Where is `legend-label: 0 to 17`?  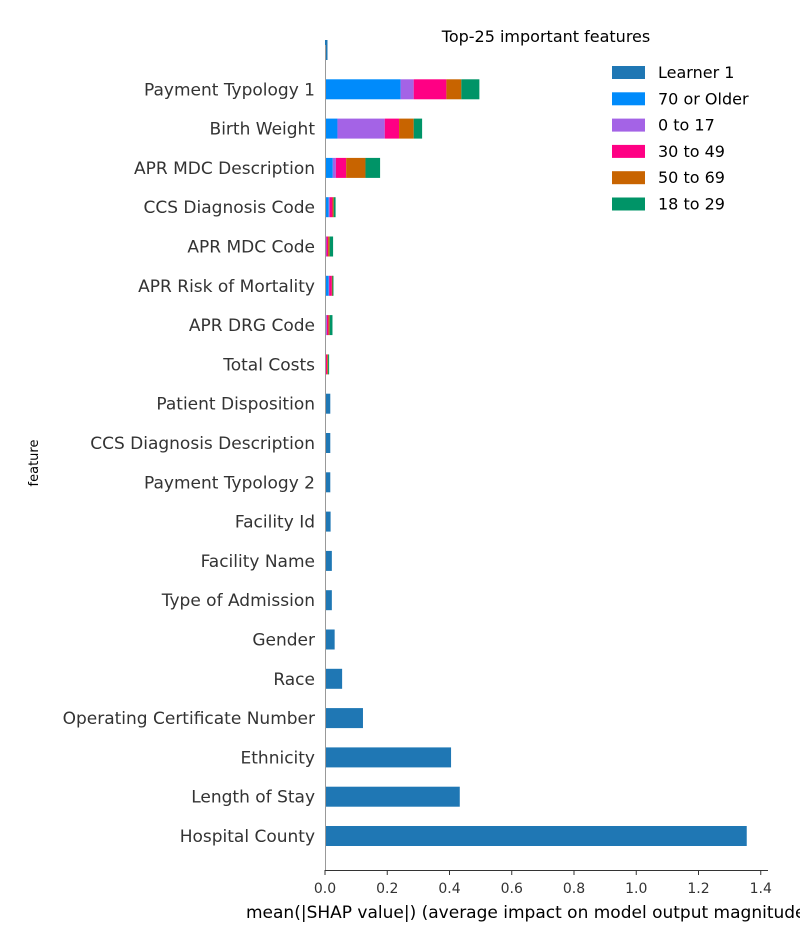 legend-label: 0 to 17 is located at coordinates (686, 125).